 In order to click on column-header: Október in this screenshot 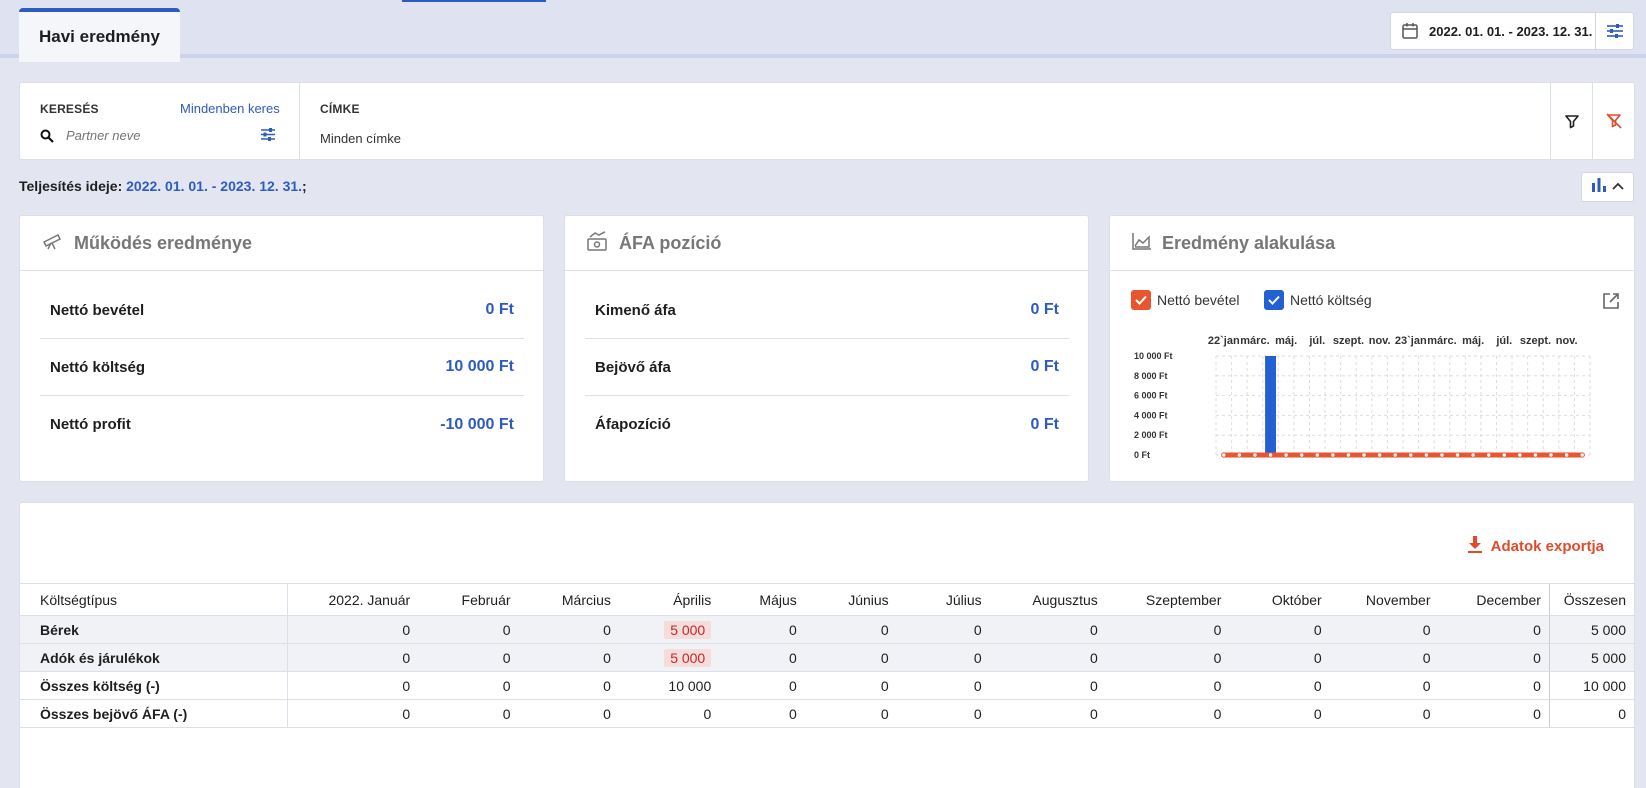, I will do `click(1279, 599)`.